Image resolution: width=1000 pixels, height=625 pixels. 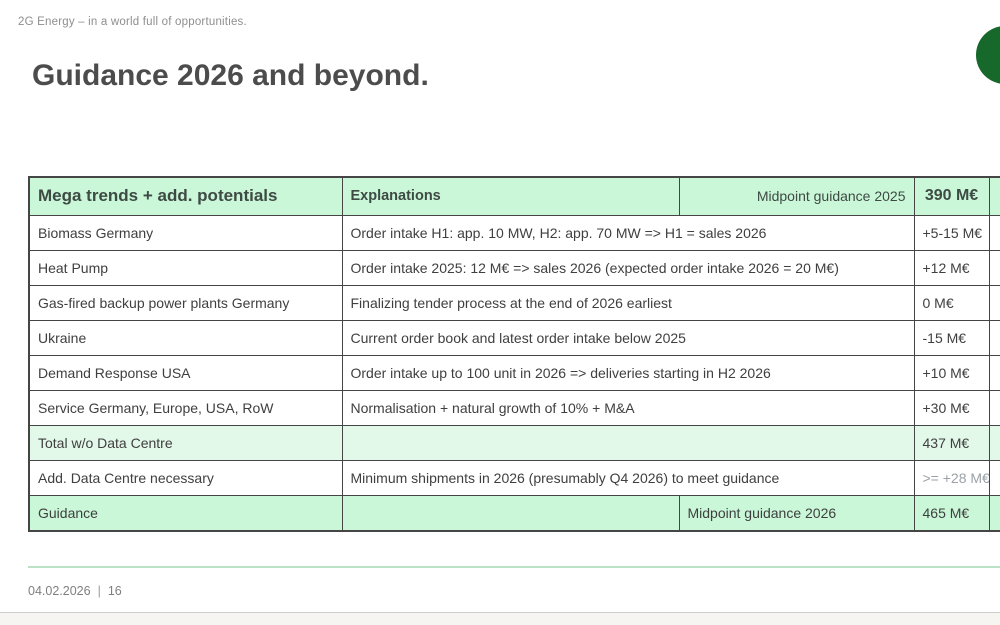 What do you see at coordinates (185, 477) in the screenshot?
I see `row-label: Add. Data Centre necessary` at bounding box center [185, 477].